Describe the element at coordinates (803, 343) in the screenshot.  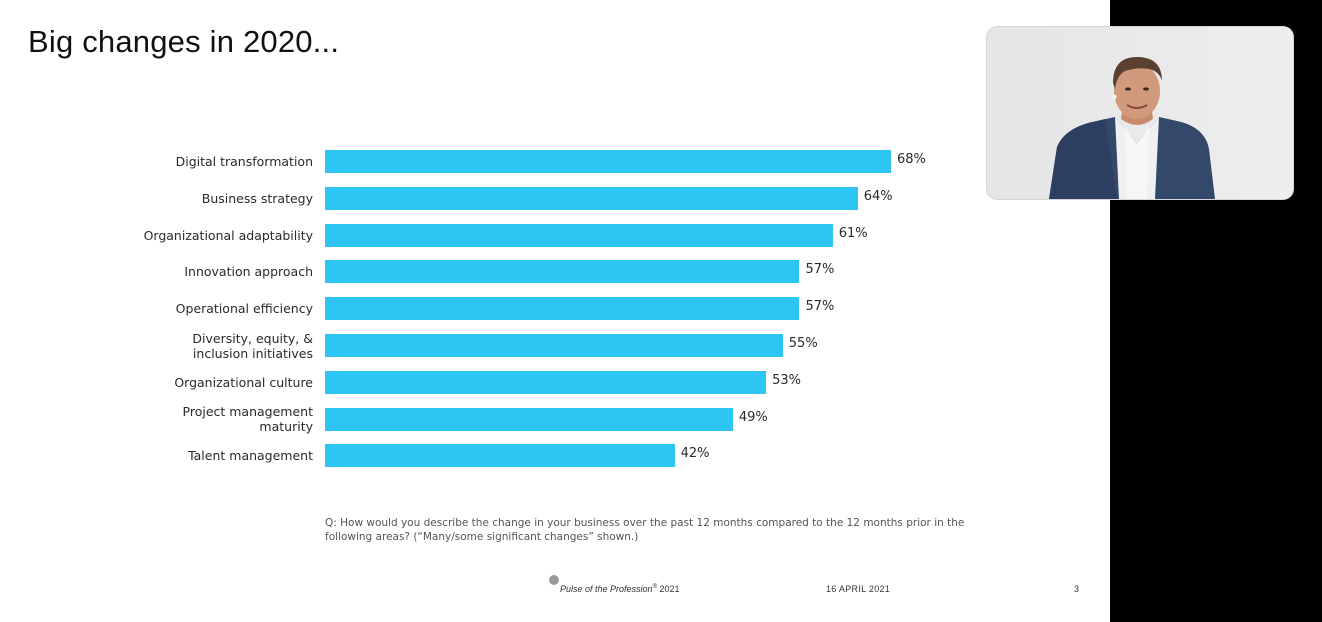
I see `bar-value-label: 55%` at that location.